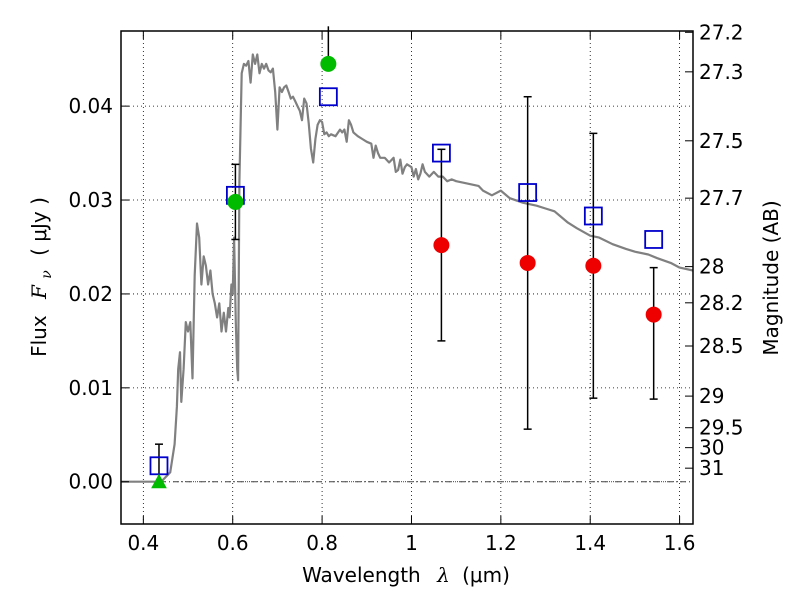 This screenshot has width=800, height=600. Describe the element at coordinates (143, 543) in the screenshot. I see `x-tick-label: 0.4` at that location.